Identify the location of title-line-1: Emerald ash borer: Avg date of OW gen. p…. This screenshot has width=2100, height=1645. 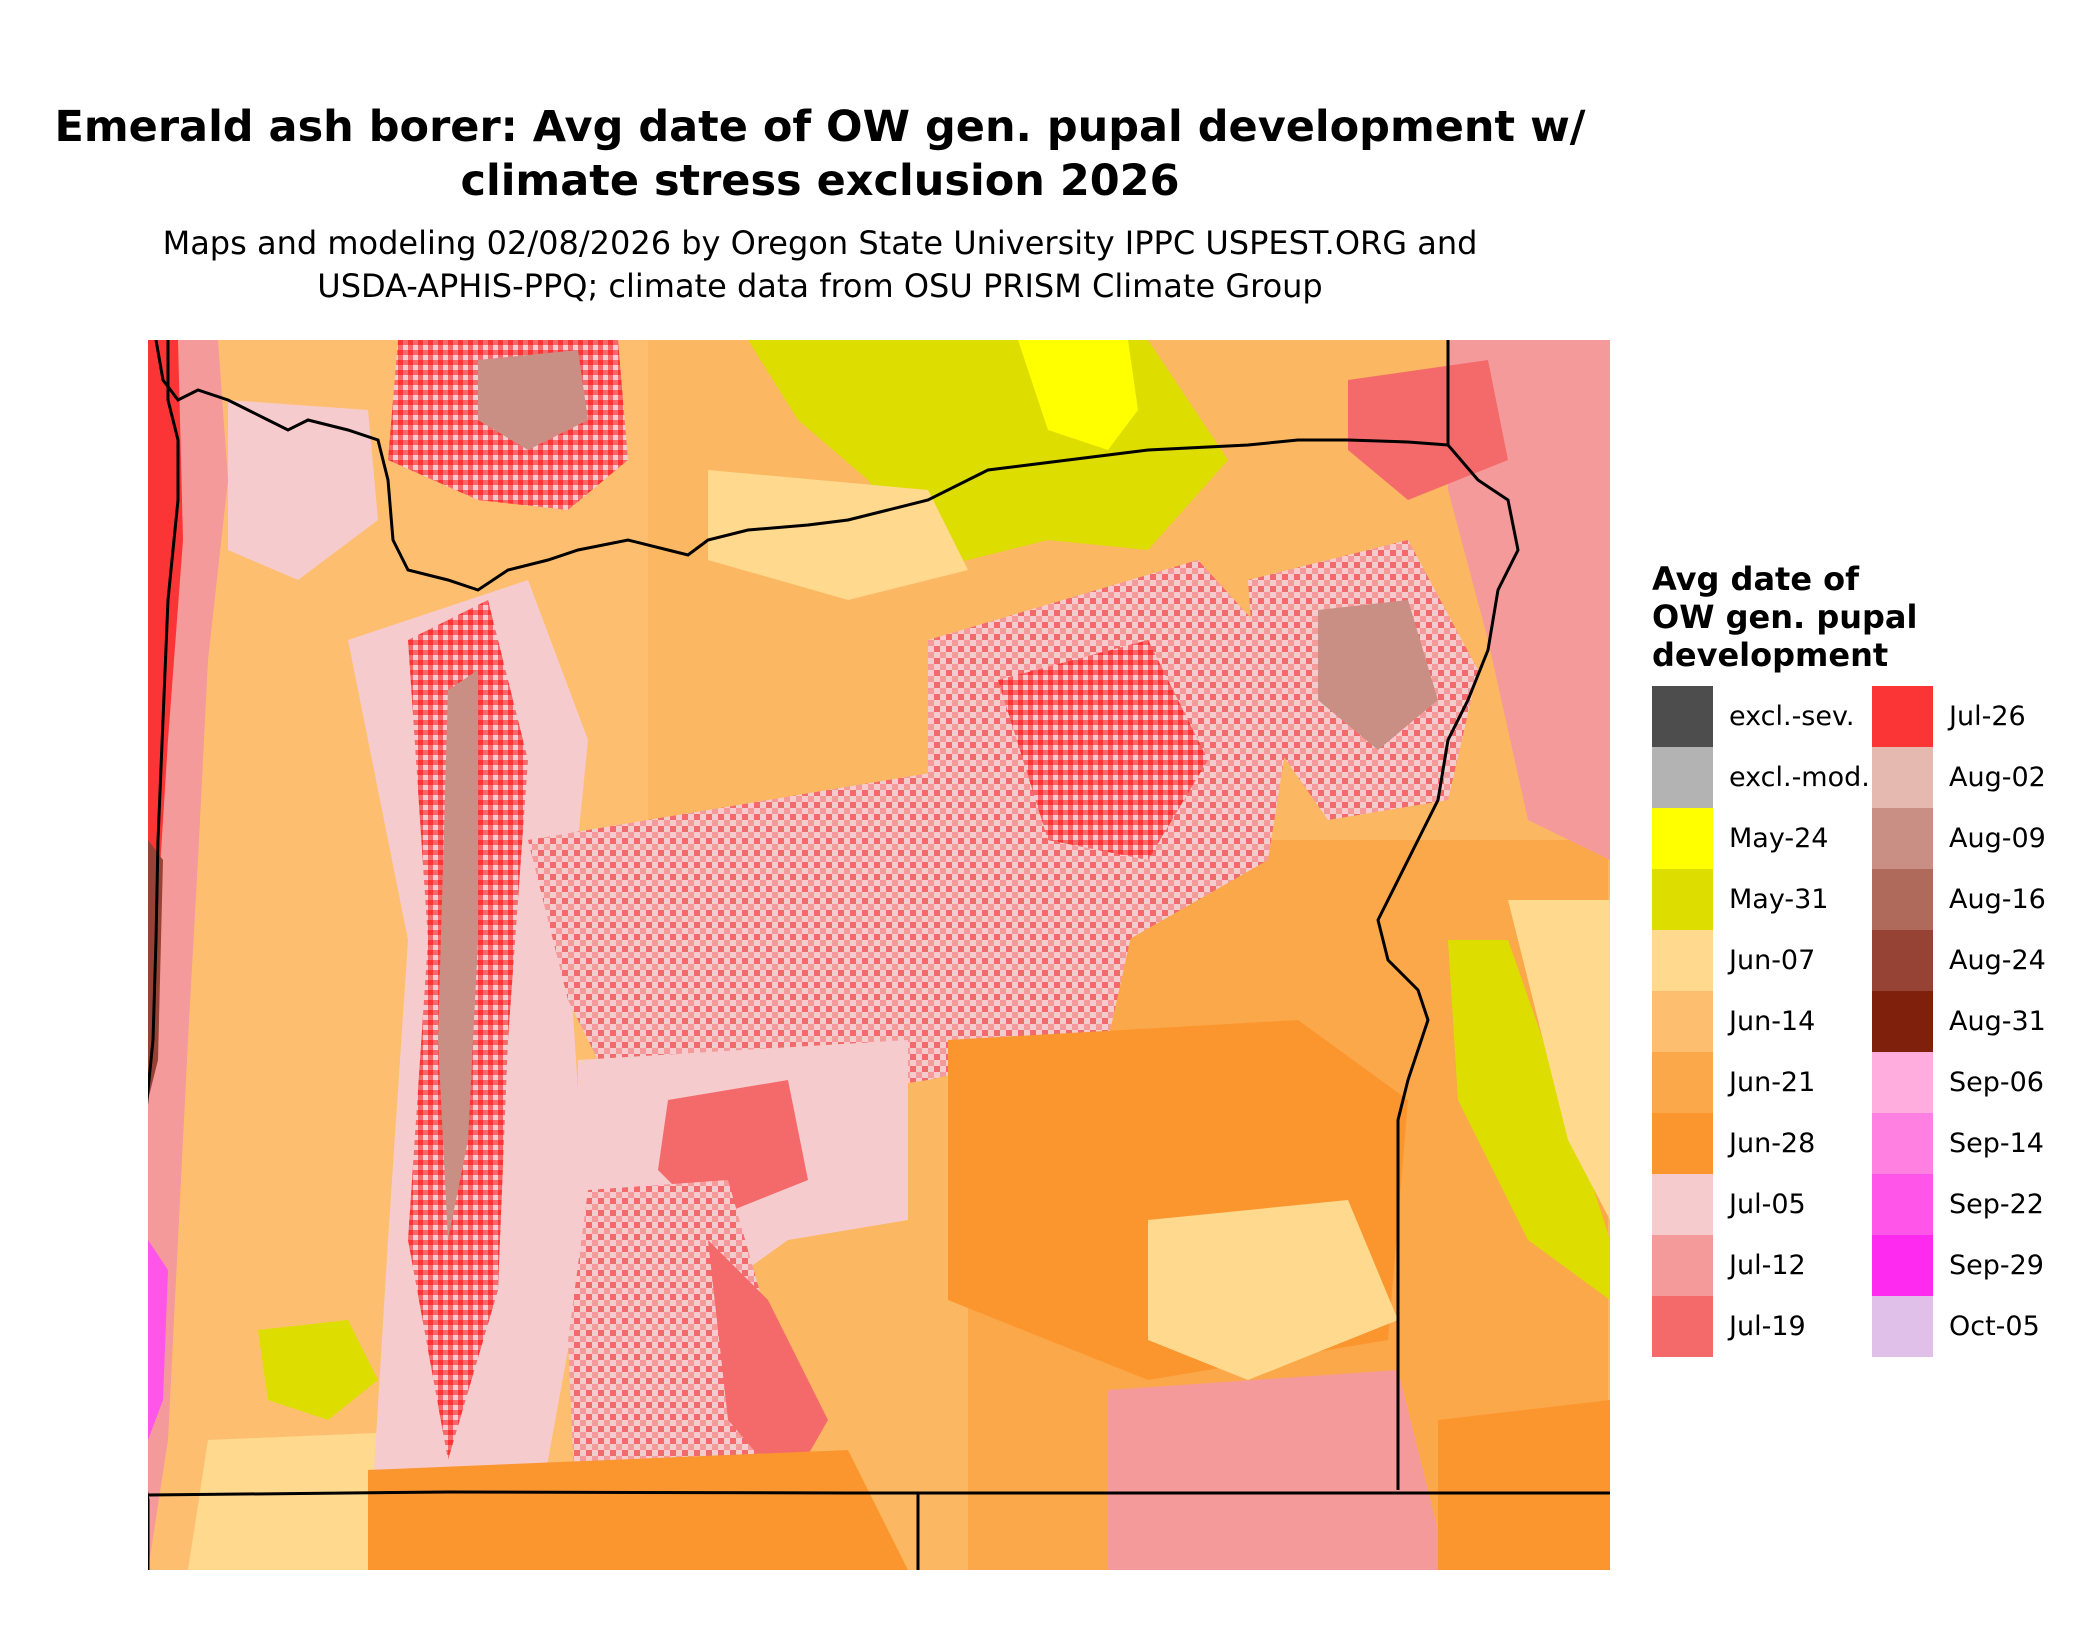
(820, 127).